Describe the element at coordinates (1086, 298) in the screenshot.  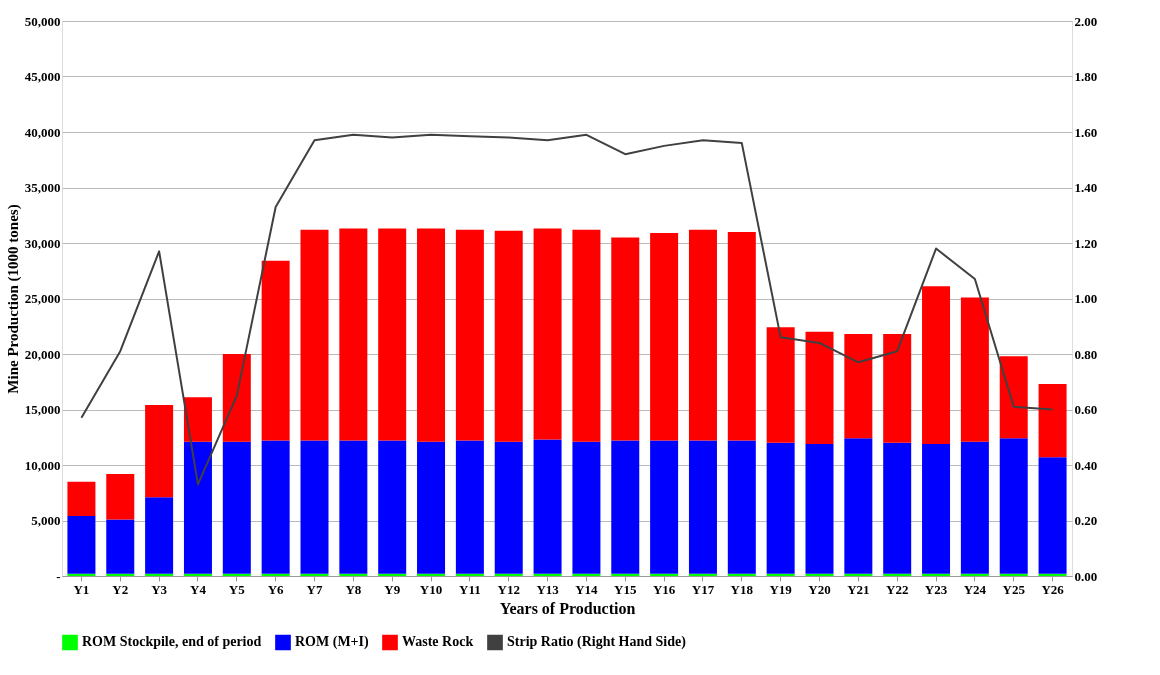
I see `y2-tick-label: 1.00` at that location.